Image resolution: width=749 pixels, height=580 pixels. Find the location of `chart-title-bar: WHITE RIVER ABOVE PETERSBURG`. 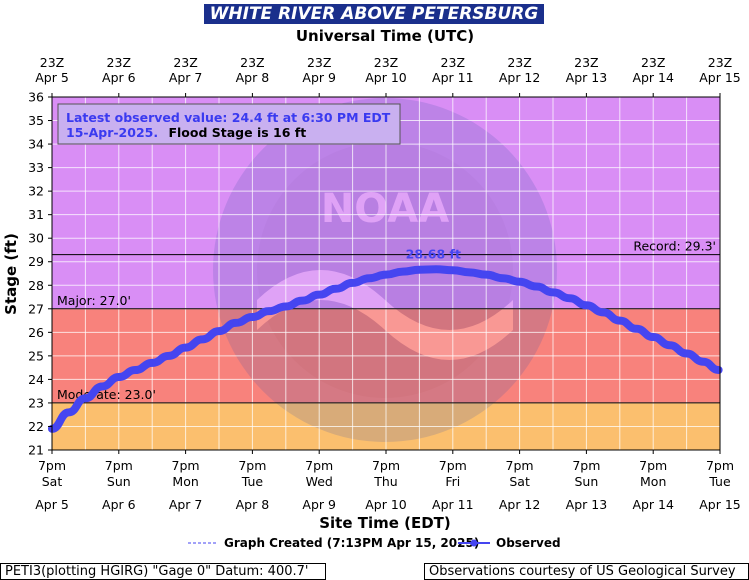

chart-title-bar: WHITE RIVER ABOVE PETERSBURG is located at coordinates (374, 14).